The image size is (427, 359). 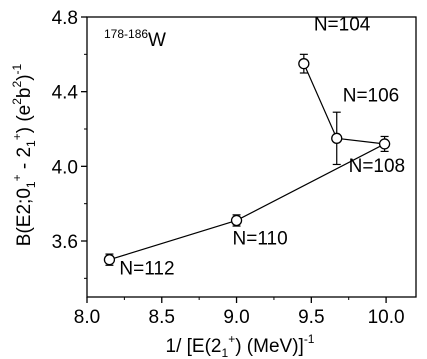 What do you see at coordinates (162, 317) in the screenshot?
I see `x-tick-label: 8.5` at bounding box center [162, 317].